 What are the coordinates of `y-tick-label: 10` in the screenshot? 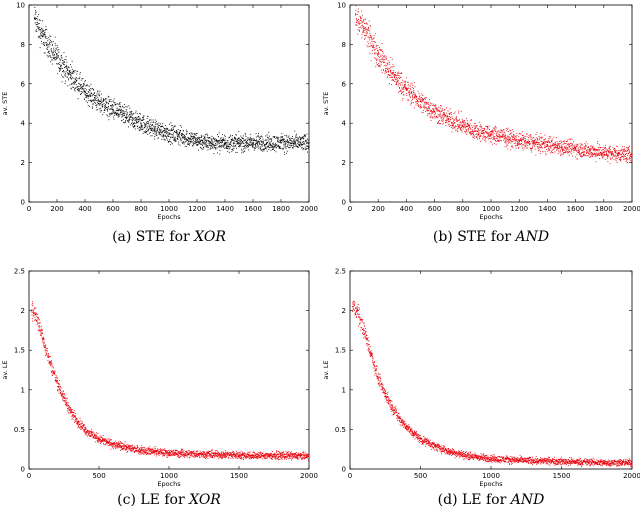 It's located at (20, 6).